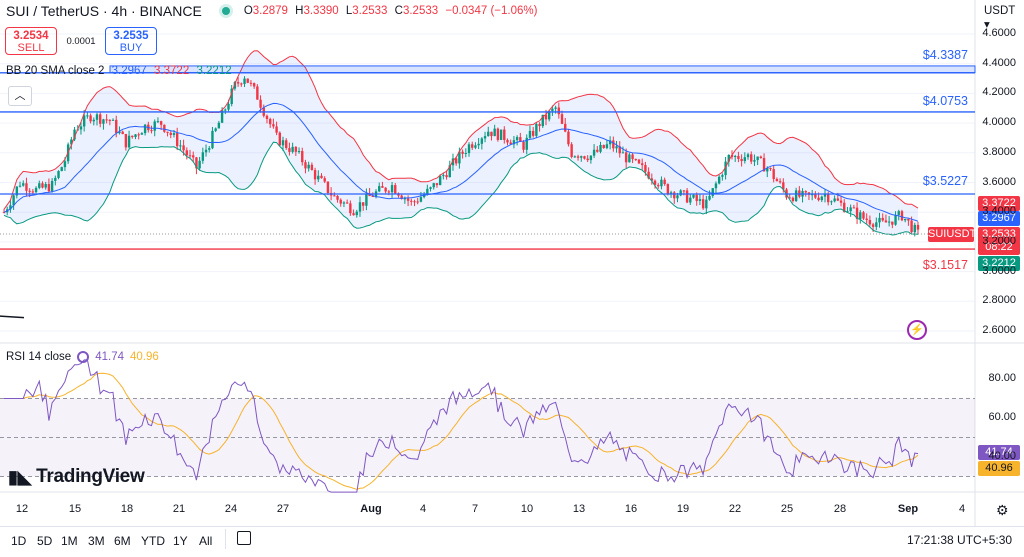  I want to click on buy-button: 3.2535 BUY, so click(131, 41).